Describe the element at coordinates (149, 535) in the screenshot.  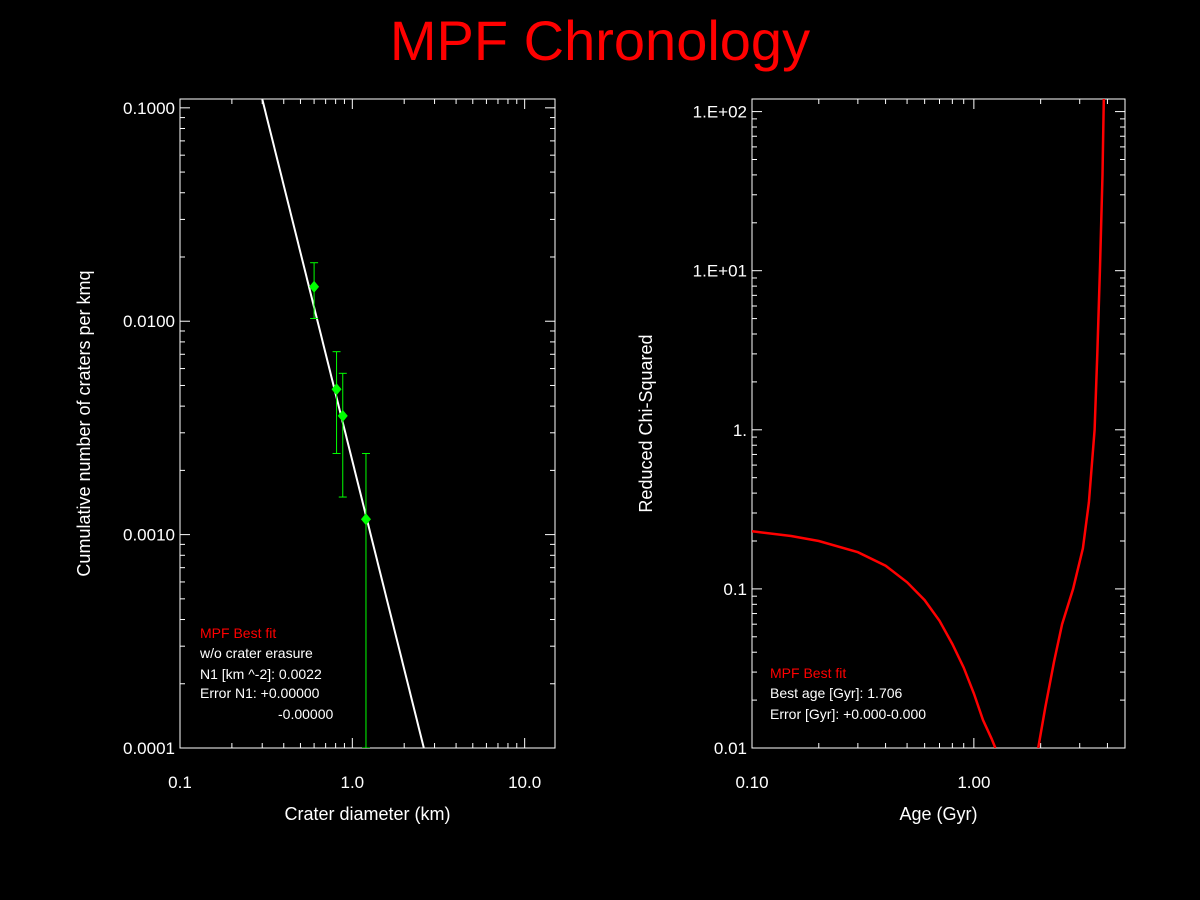
I see `y-tick-label: 0.0010` at that location.